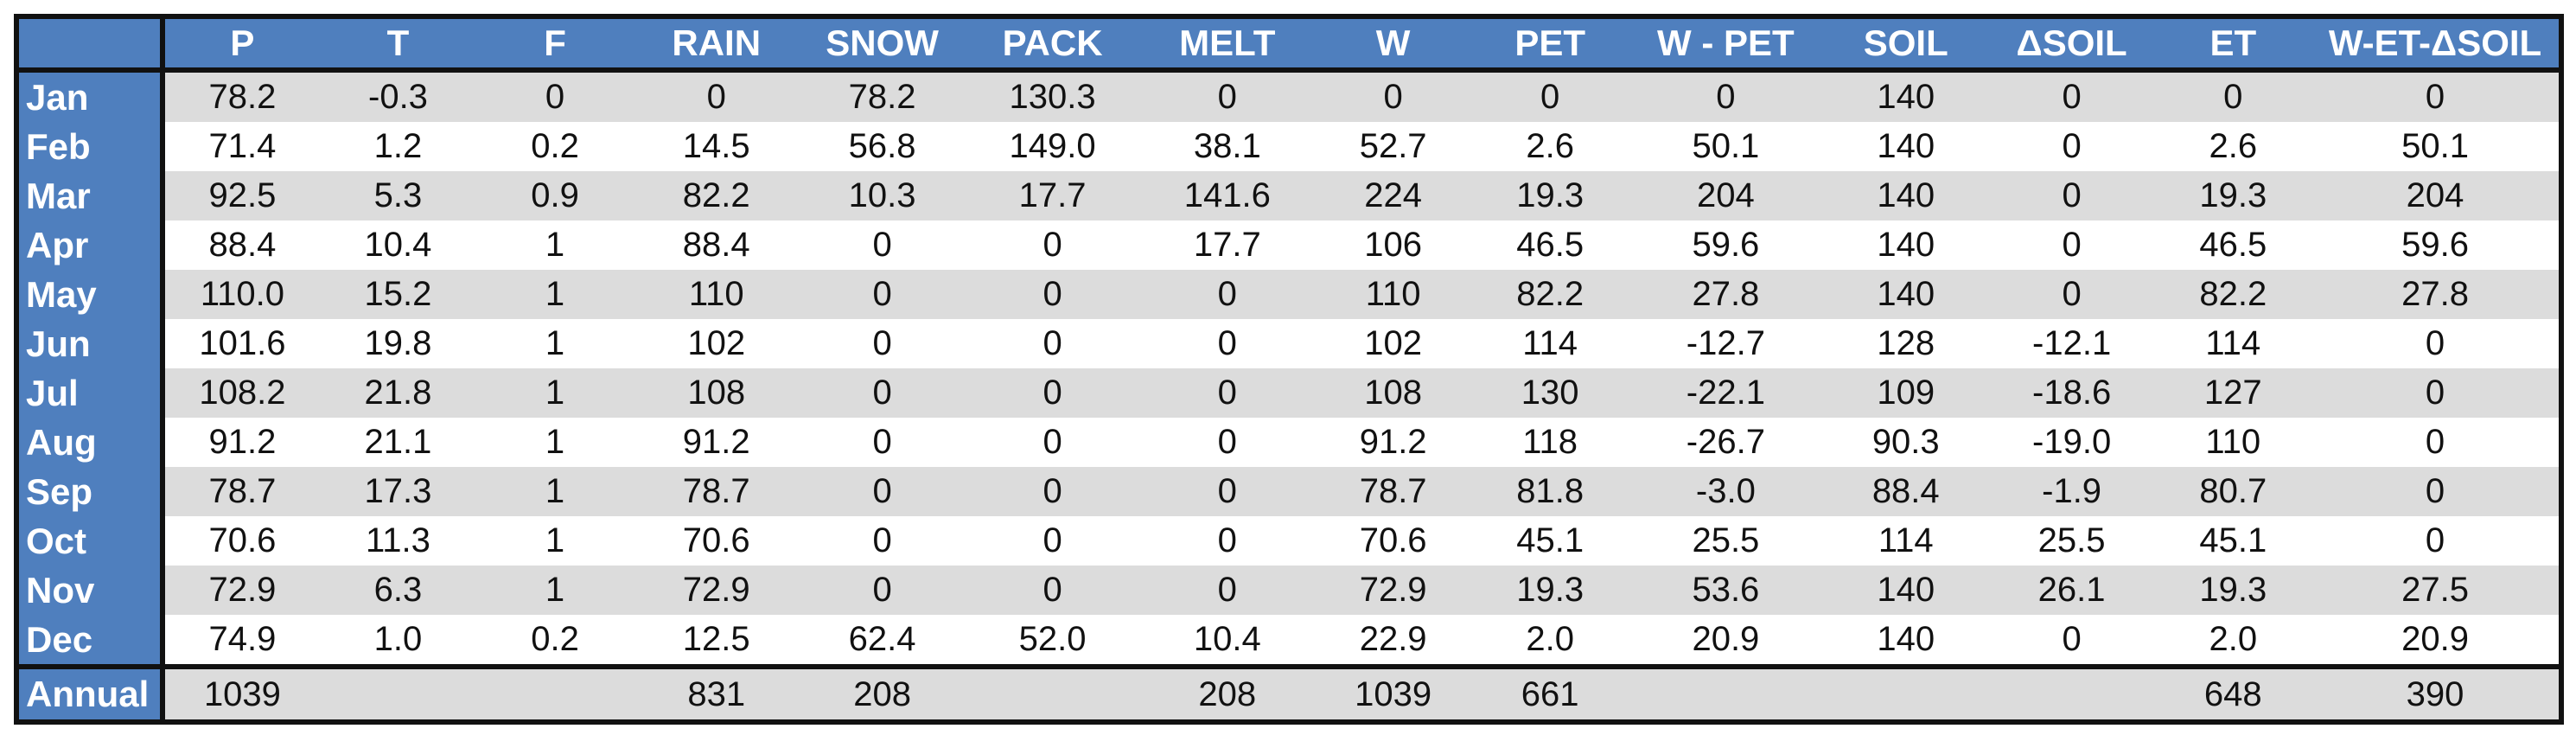  What do you see at coordinates (91, 44) in the screenshot?
I see `corner-cell` at bounding box center [91, 44].